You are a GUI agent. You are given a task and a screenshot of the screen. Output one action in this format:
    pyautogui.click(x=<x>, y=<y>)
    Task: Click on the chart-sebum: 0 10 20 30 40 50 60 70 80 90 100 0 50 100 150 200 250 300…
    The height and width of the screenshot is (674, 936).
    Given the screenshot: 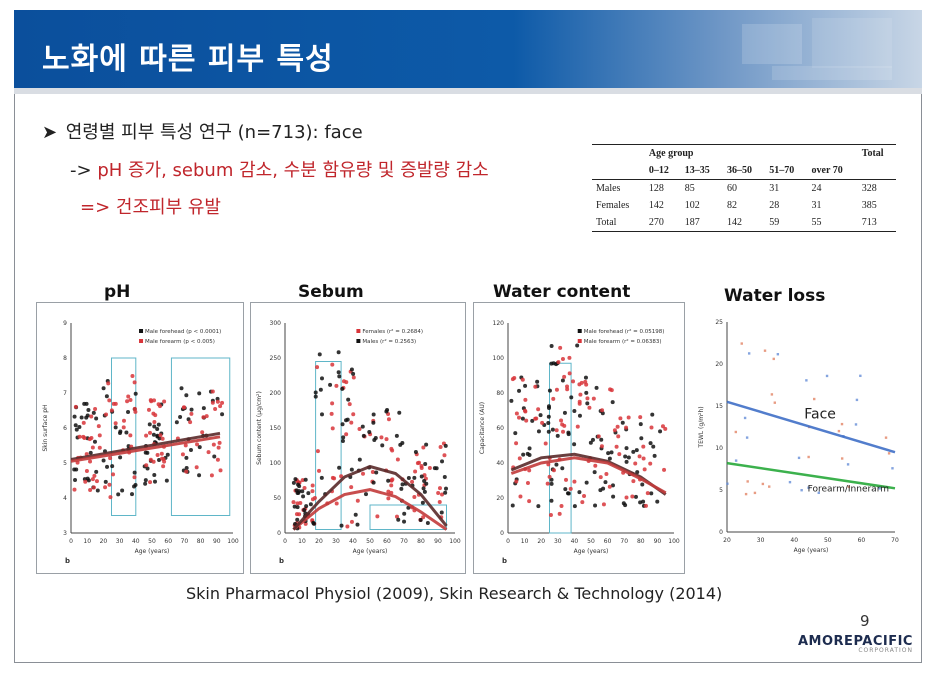 What is the action you would take?
    pyautogui.click(x=358, y=438)
    